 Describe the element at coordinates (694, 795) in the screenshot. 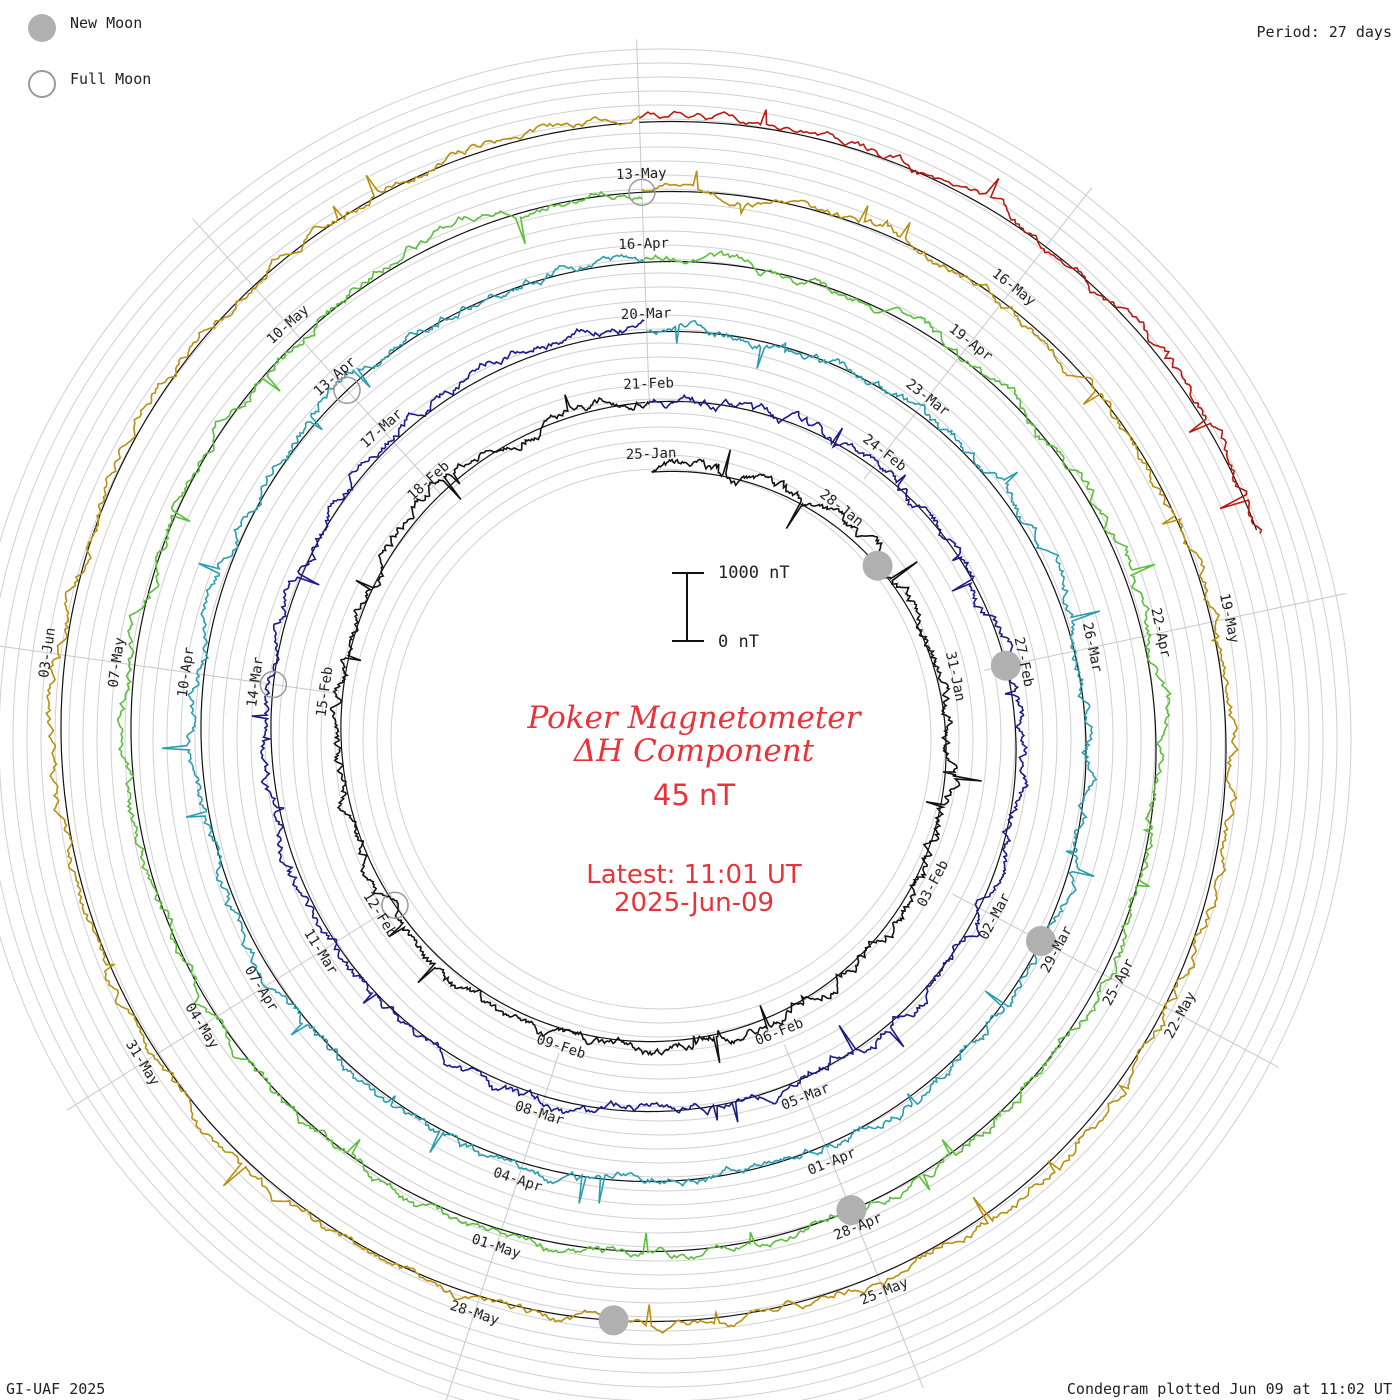

I see `current-value: 45 nT` at that location.